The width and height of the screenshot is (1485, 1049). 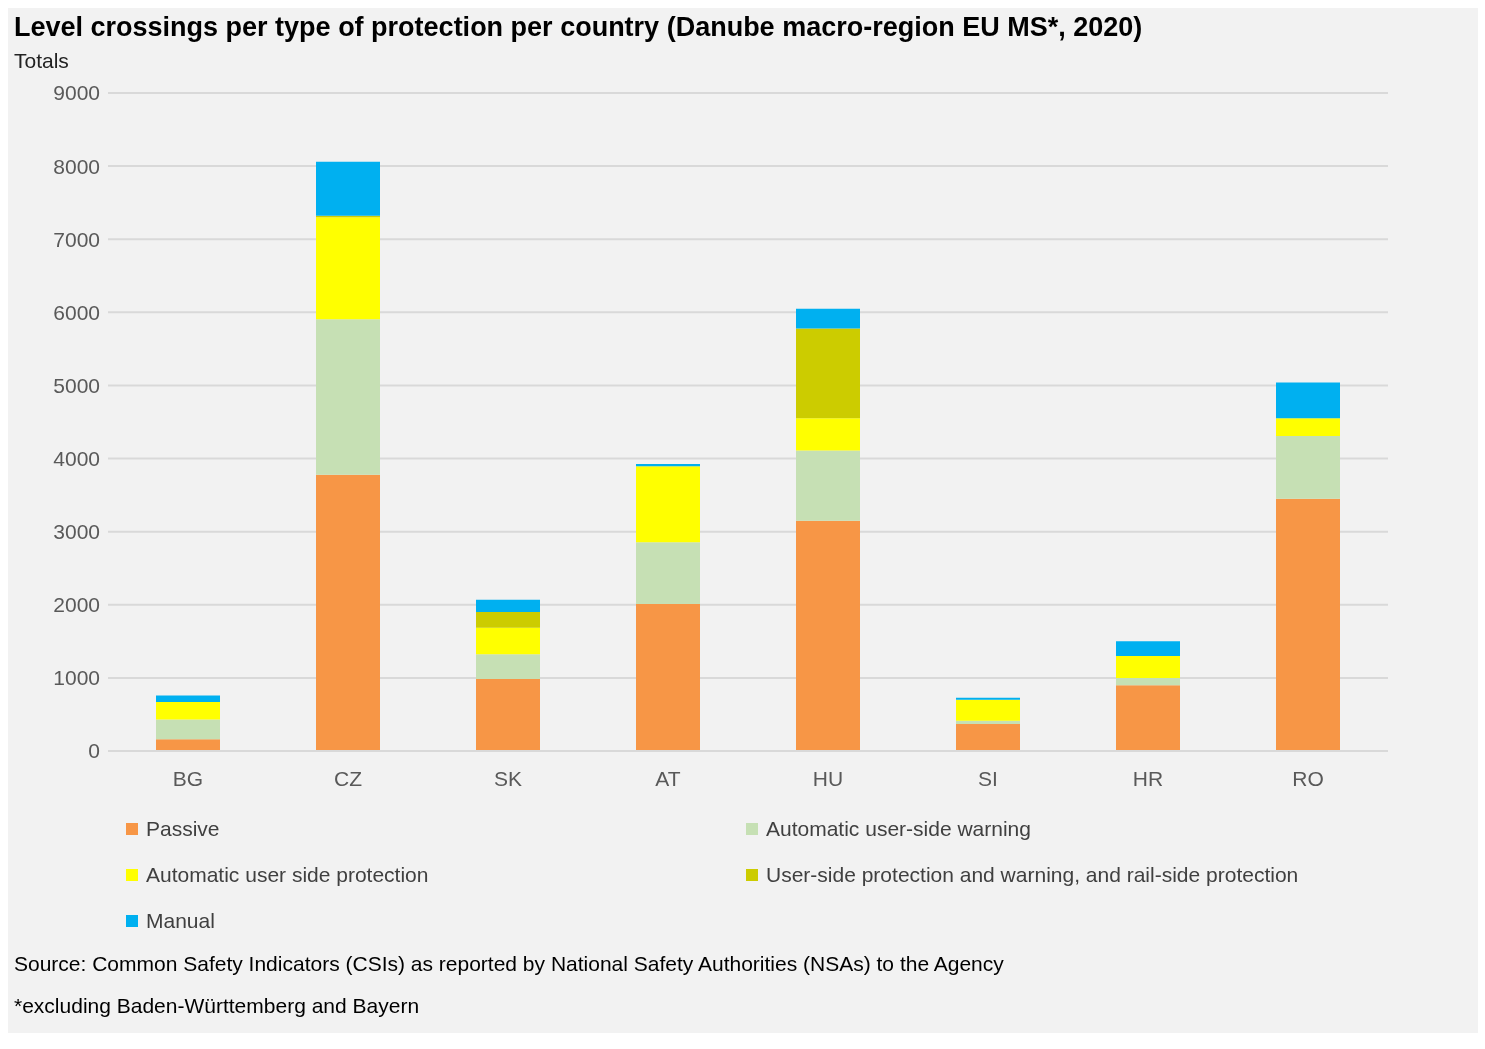 I want to click on source-note: Source: Common Safety Indicators (CSIs) as reported by National Safety Authorities (NSAs) to the Agency, so click(x=509, y=964).